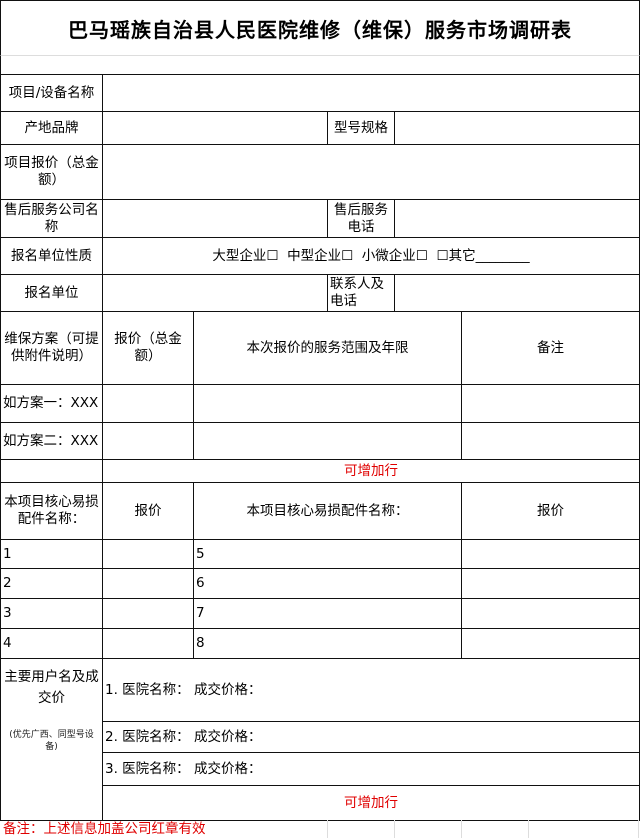 The height and width of the screenshot is (838, 640). I want to click on part-number: 5, so click(327, 554).